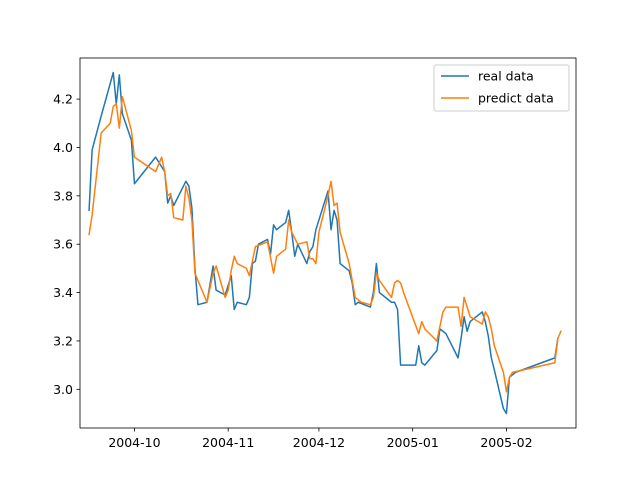 The height and width of the screenshot is (480, 640). I want to click on x-tick-label: 2004-12, so click(319, 442).